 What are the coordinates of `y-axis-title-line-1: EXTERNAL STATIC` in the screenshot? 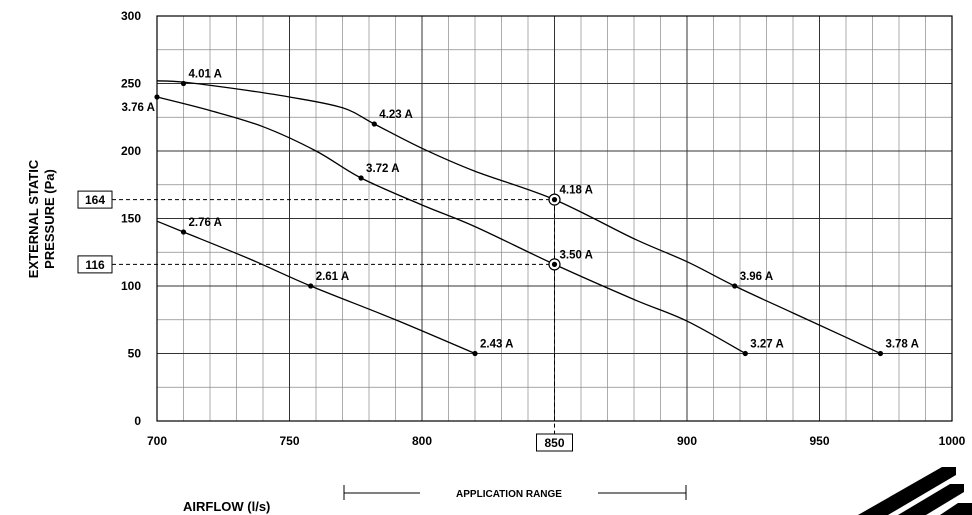 It's located at (33, 218).